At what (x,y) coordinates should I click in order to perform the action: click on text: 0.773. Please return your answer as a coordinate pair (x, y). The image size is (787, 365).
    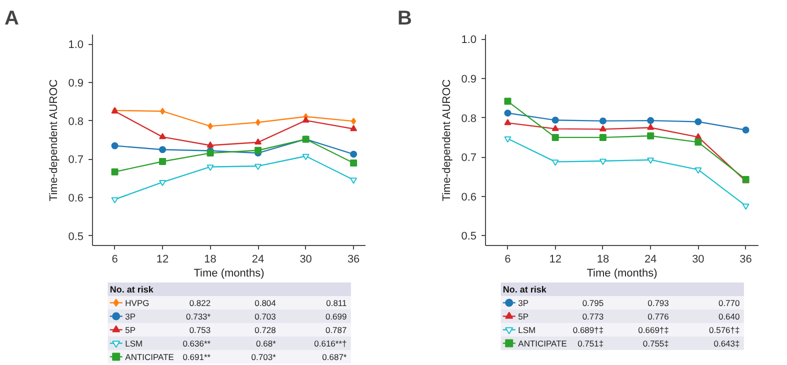
    Looking at the image, I should click on (593, 316).